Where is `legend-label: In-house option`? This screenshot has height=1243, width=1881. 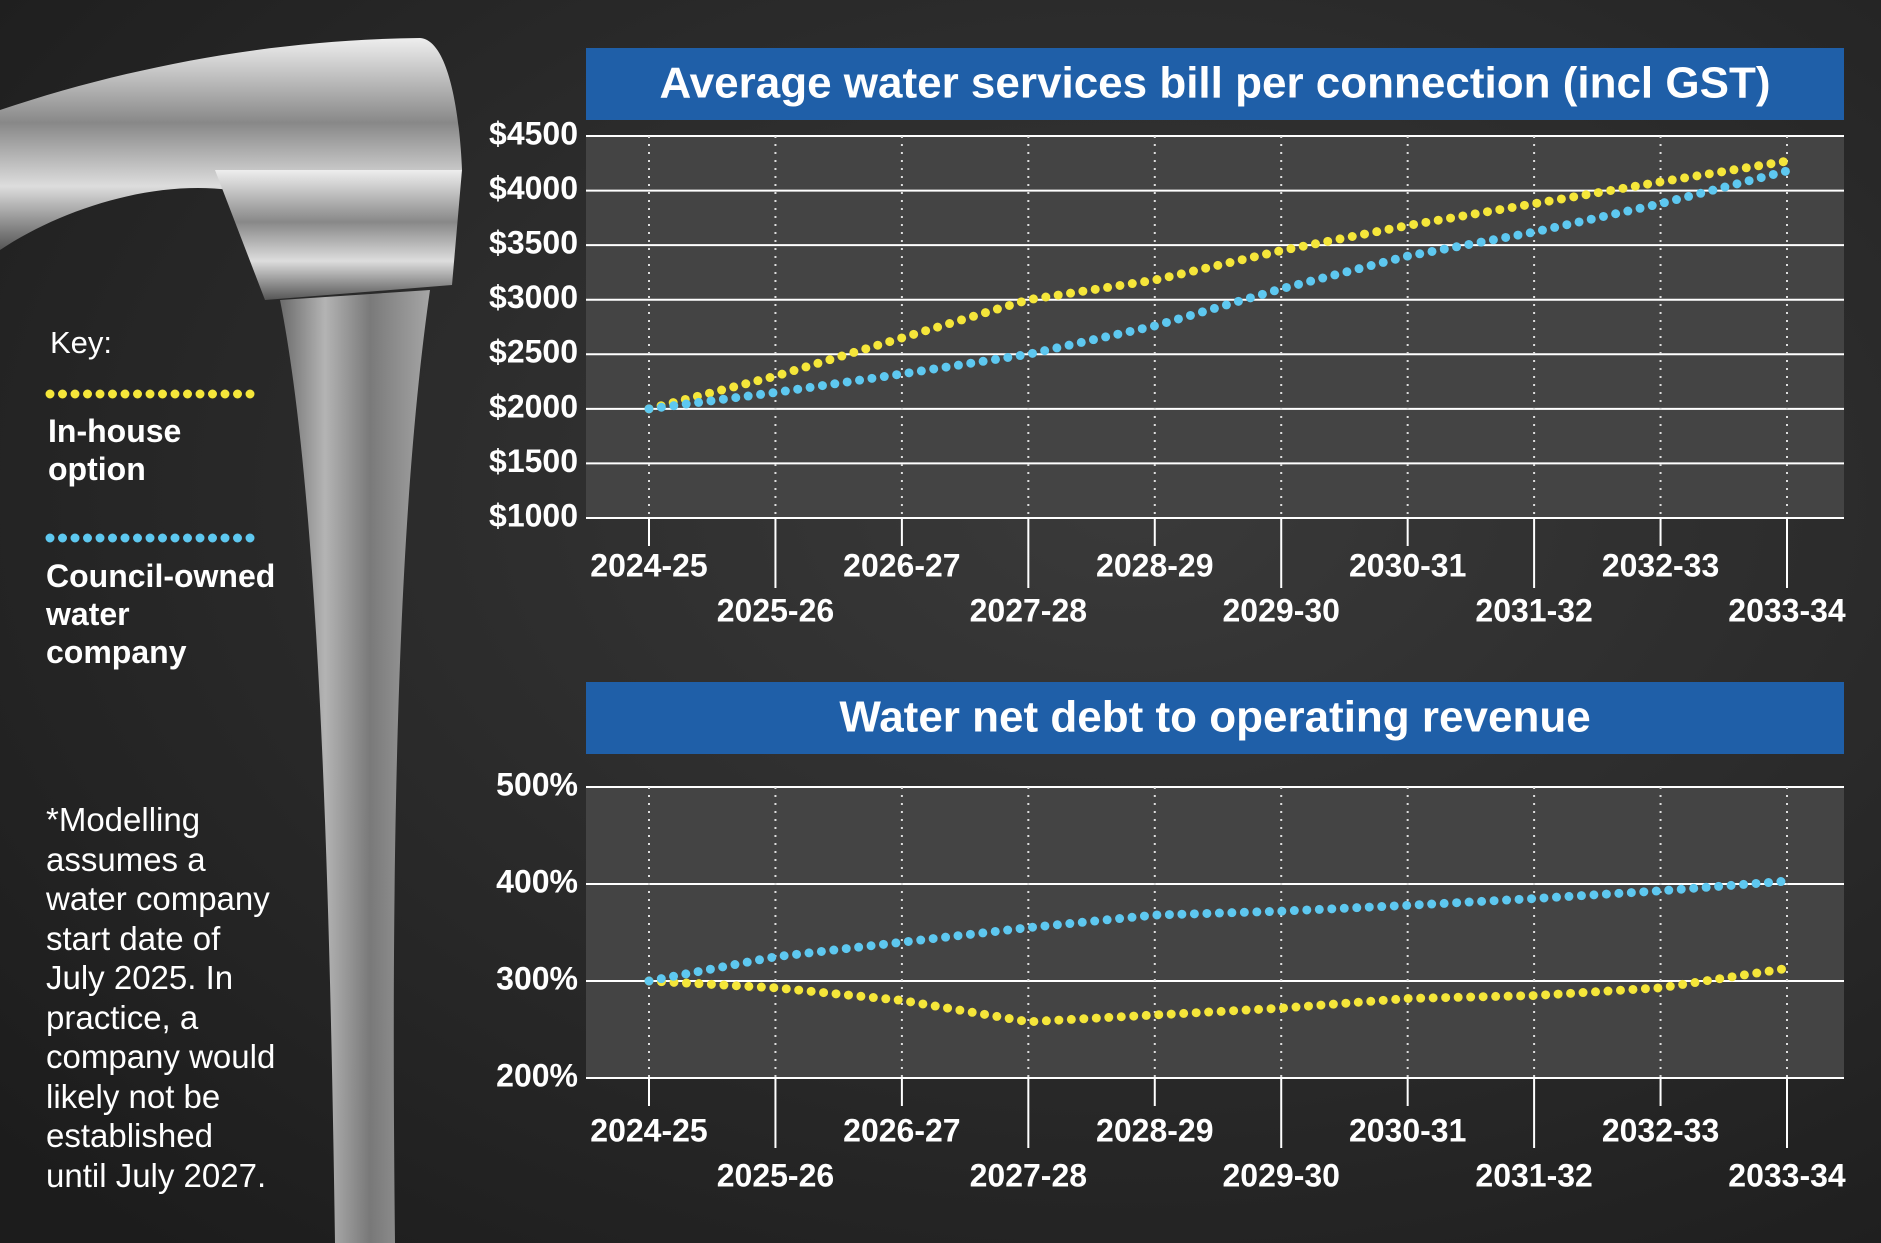
legend-label: In-house option is located at coordinates (115, 450).